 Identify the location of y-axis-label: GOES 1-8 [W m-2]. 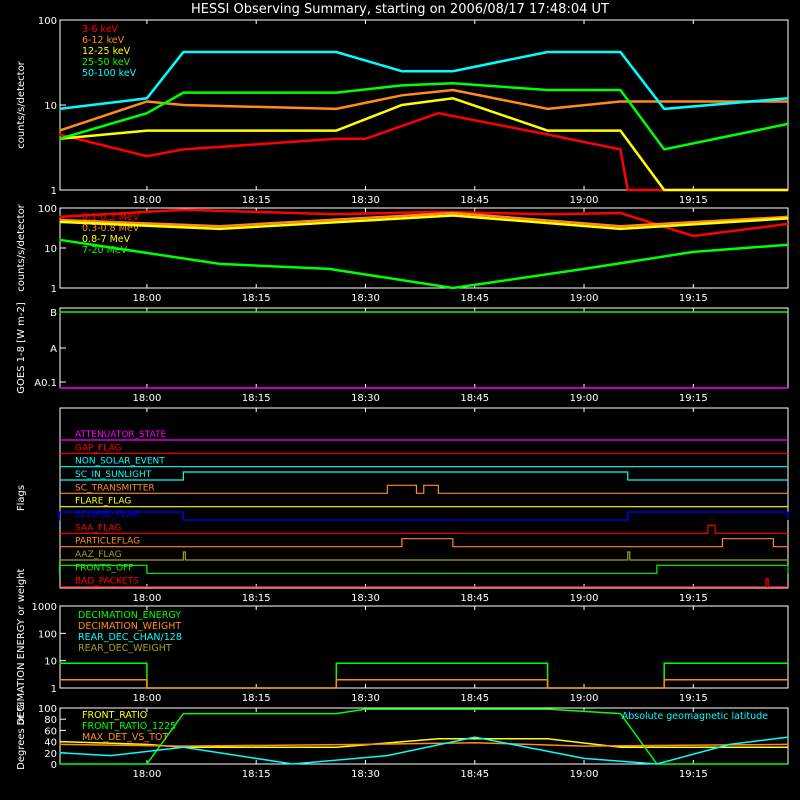
(21, 348).